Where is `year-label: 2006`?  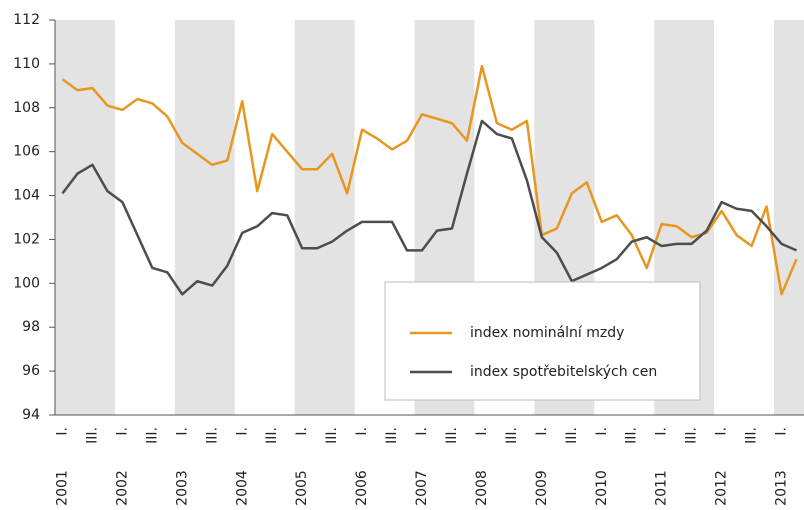 year-label: 2006 is located at coordinates (362, 488).